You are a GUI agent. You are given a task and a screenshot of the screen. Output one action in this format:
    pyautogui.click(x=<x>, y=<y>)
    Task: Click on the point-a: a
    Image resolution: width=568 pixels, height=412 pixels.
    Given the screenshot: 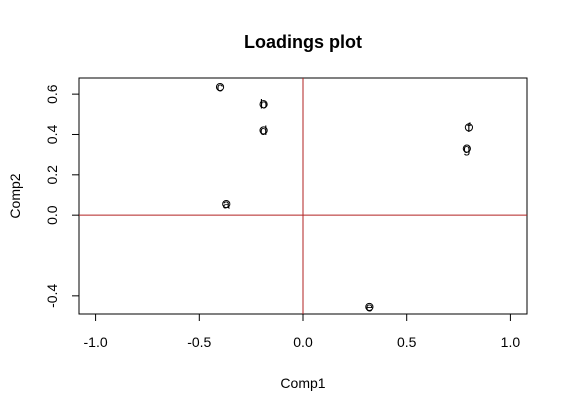 What is the action you would take?
    pyautogui.click(x=226, y=204)
    